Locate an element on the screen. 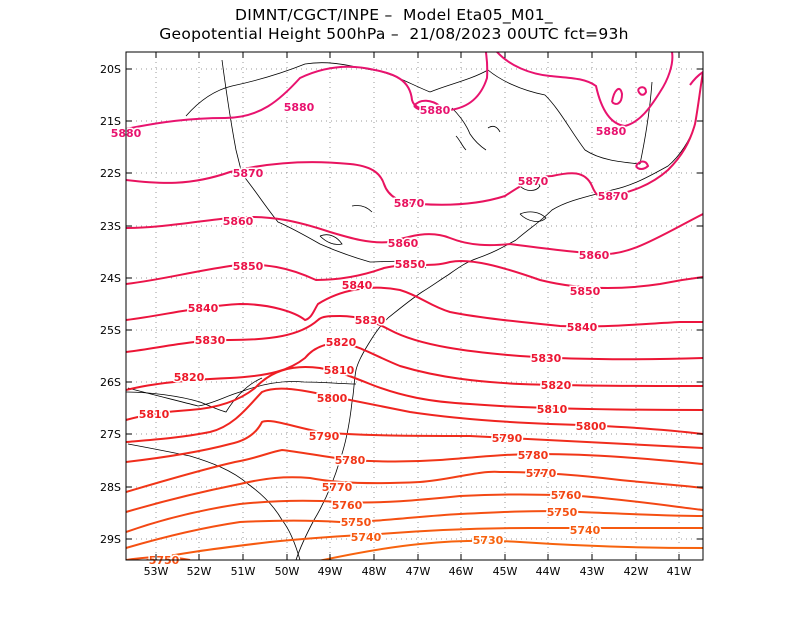  lon-tick-label: 47W is located at coordinates (418, 571).